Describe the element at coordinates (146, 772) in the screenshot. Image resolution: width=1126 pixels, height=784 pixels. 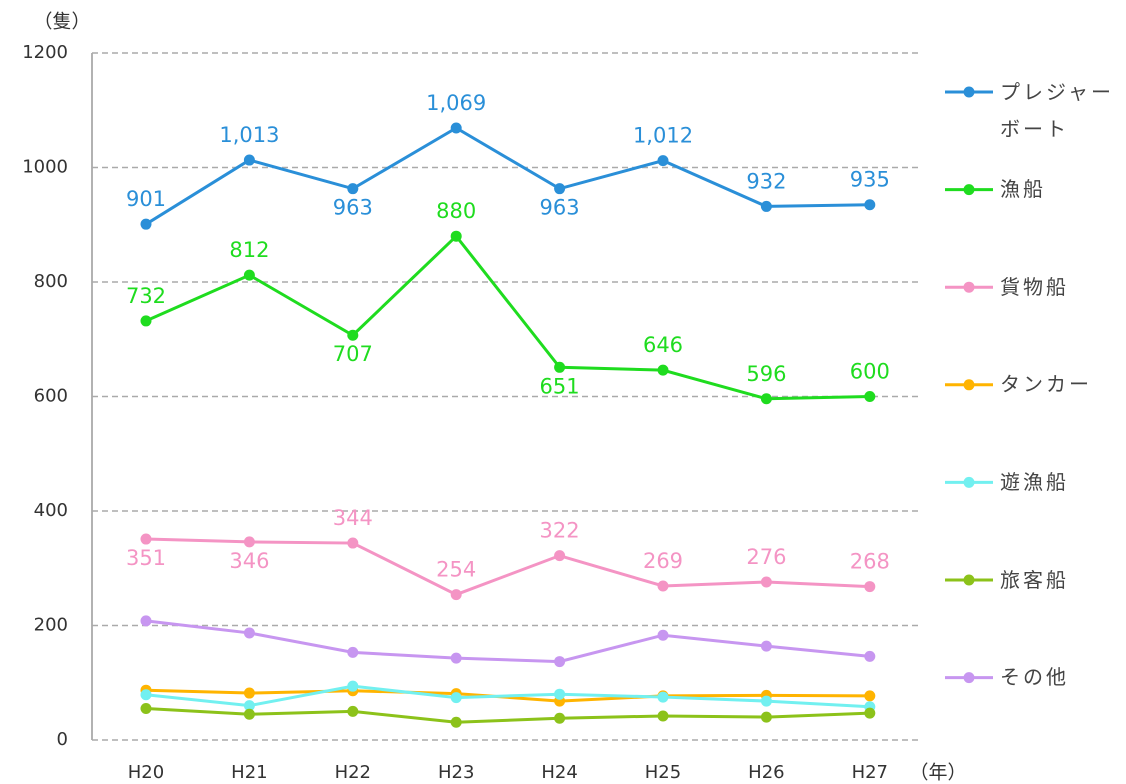
I see `x-tick-label: H20` at that location.